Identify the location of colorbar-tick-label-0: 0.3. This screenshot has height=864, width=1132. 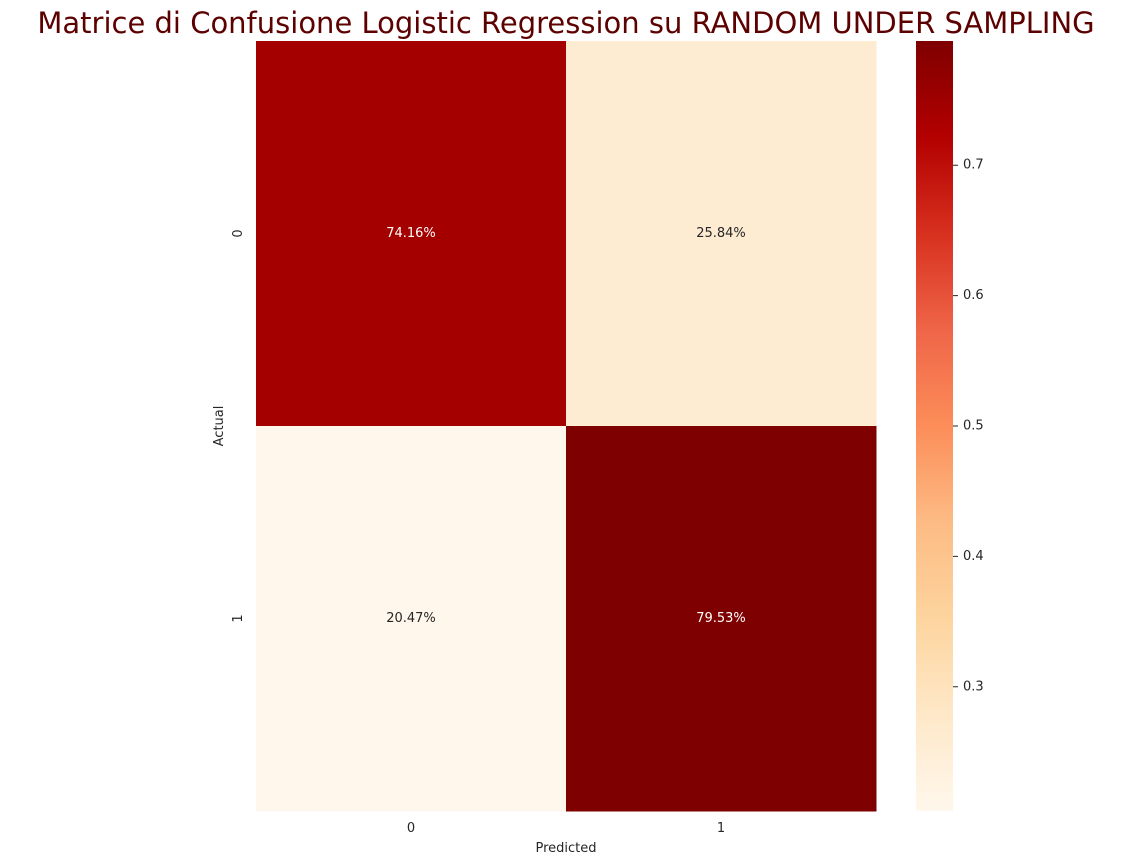
(973, 686).